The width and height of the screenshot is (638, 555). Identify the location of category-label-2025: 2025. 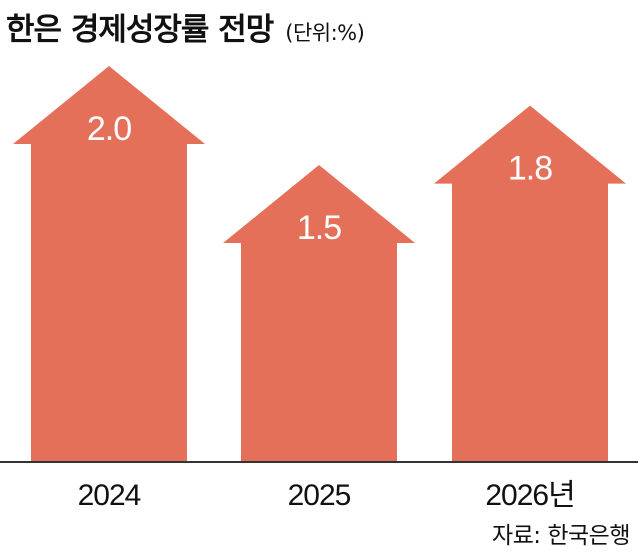
(319, 495).